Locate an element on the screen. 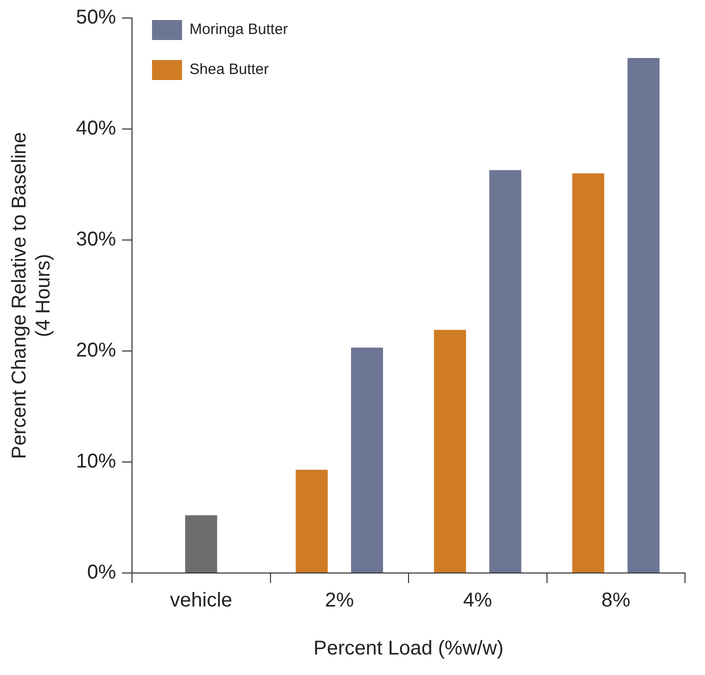  y-tick-label: 20% is located at coordinates (96, 351).